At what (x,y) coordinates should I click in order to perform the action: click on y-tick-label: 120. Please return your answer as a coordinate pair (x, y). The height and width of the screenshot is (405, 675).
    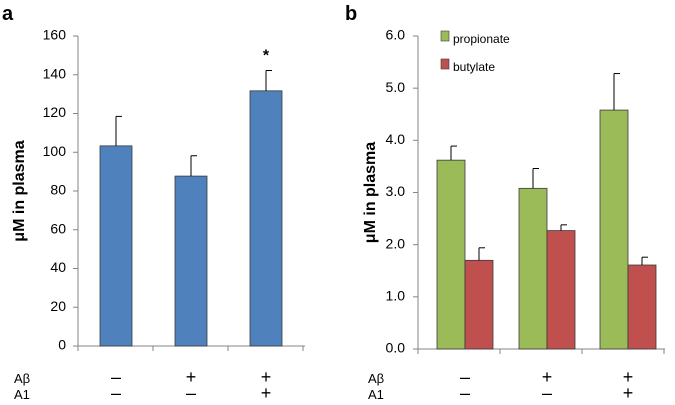
    Looking at the image, I should click on (55, 112).